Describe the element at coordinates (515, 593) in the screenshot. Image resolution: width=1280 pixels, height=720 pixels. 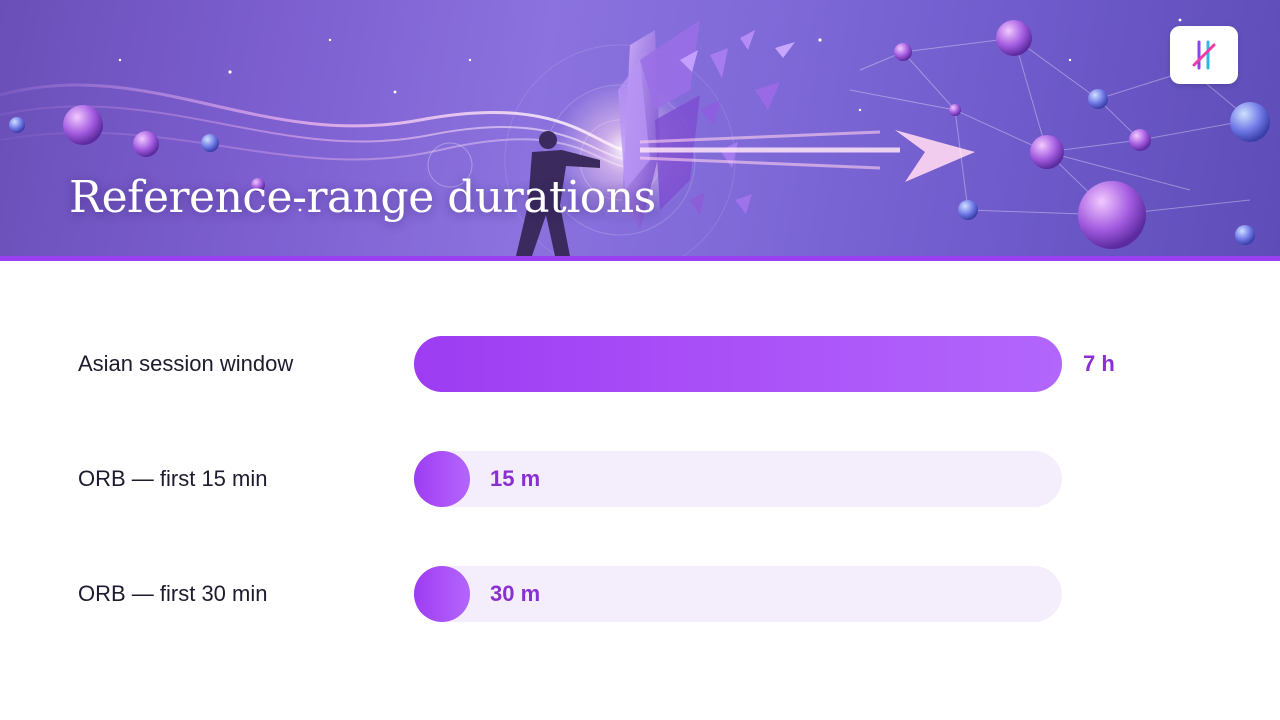
I see `value-label: 30 m` at that location.